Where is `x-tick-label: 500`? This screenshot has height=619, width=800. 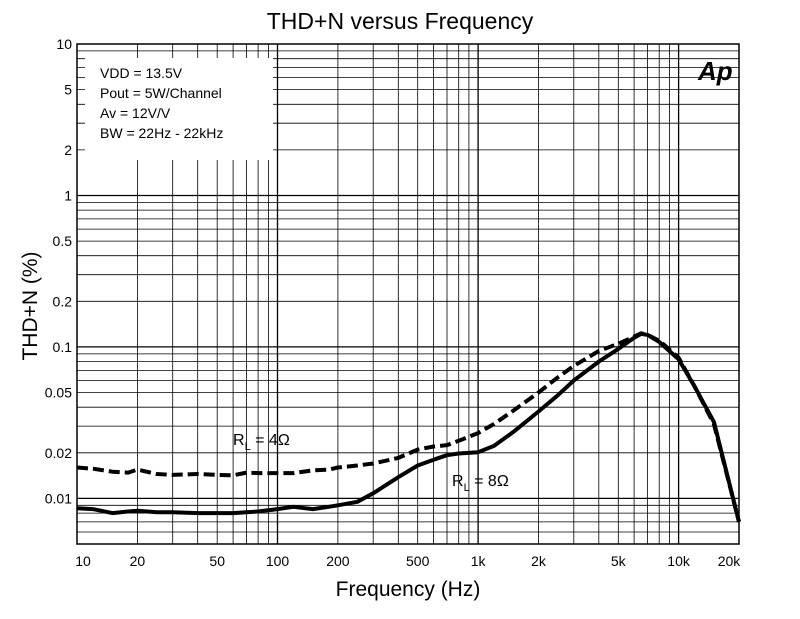 x-tick-label: 500 is located at coordinates (418, 561).